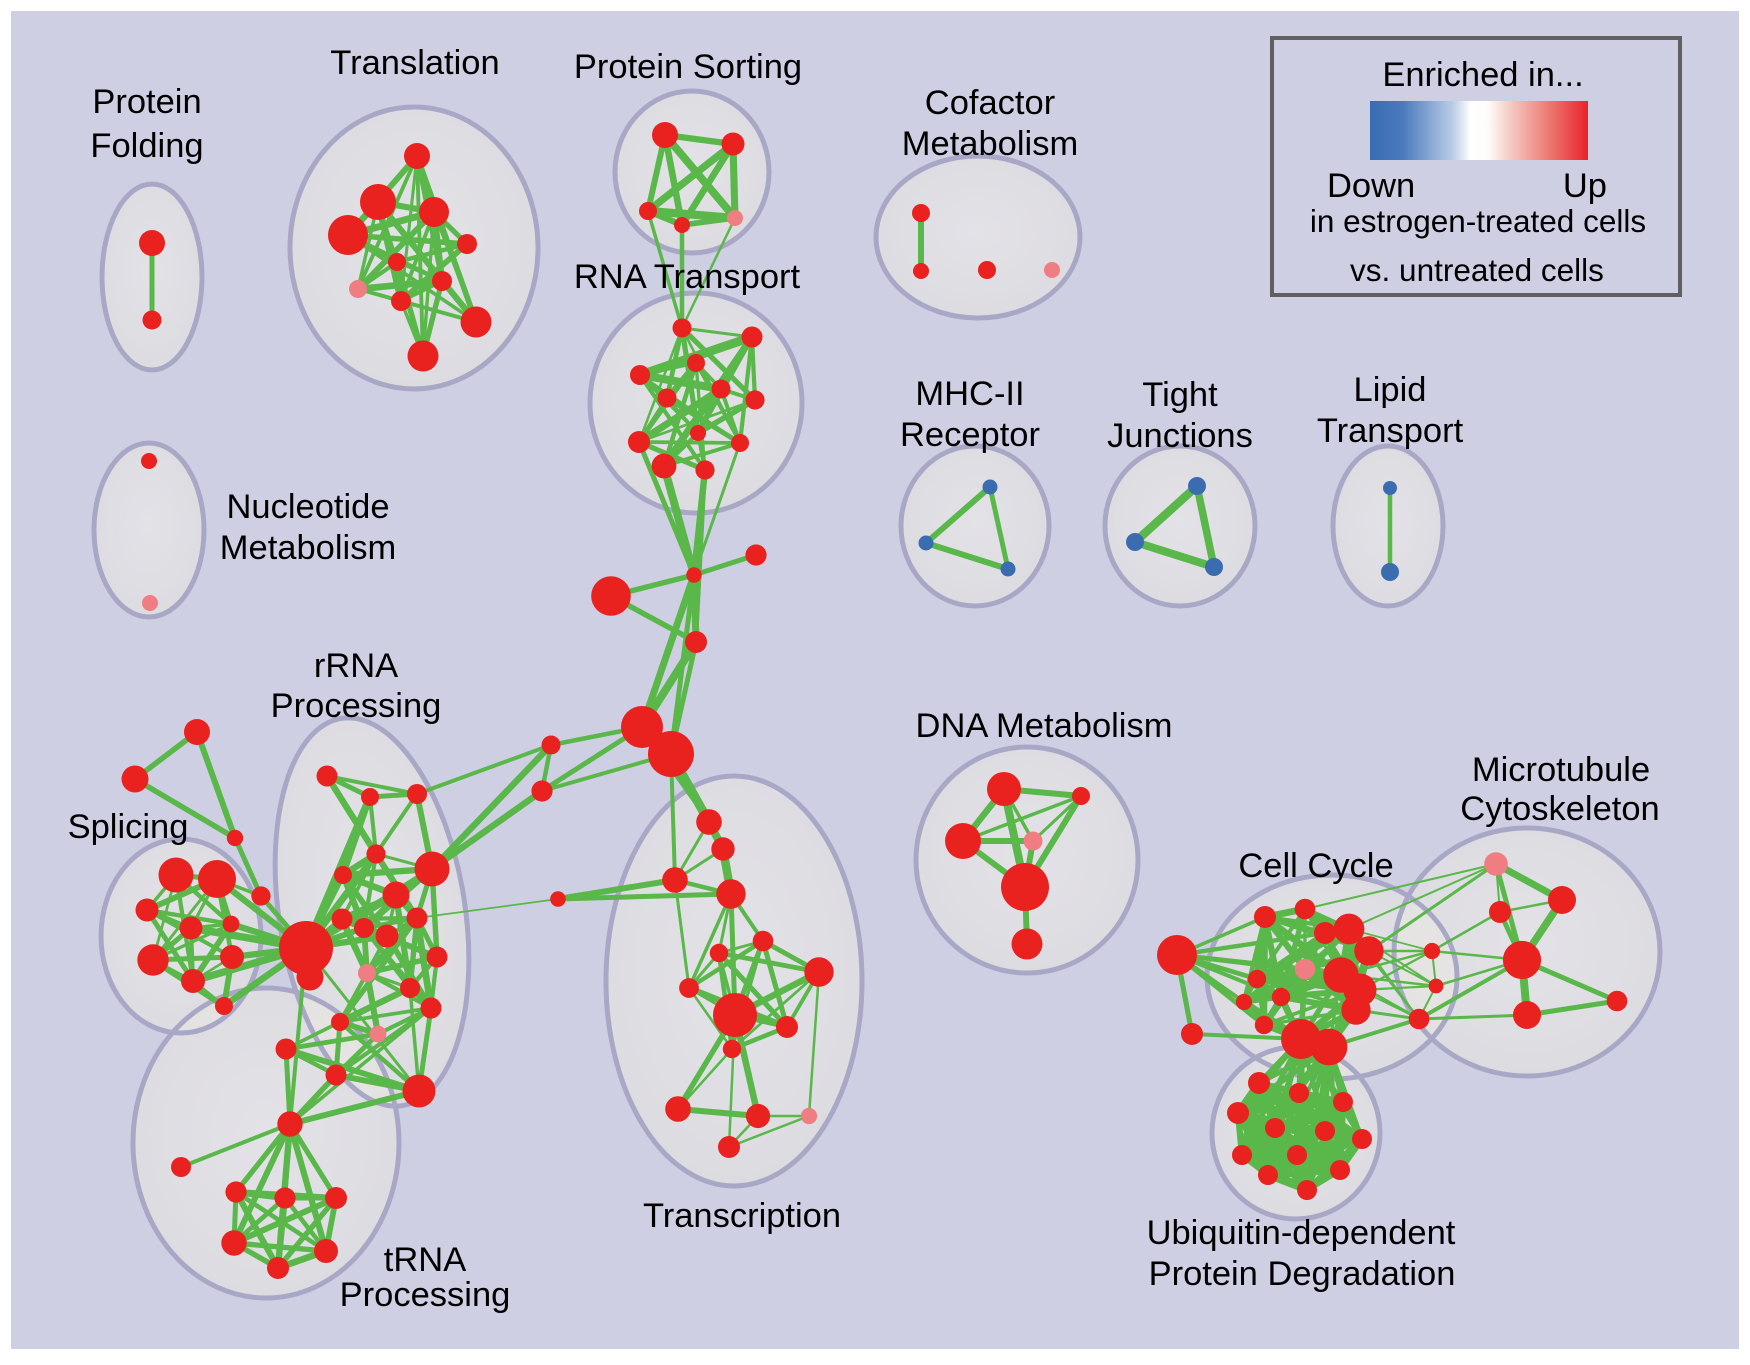 Image resolution: width=1750 pixels, height=1365 pixels. Describe the element at coordinates (1302, 1274) in the screenshot. I see `svg-text: Protein Degradation` at that location.